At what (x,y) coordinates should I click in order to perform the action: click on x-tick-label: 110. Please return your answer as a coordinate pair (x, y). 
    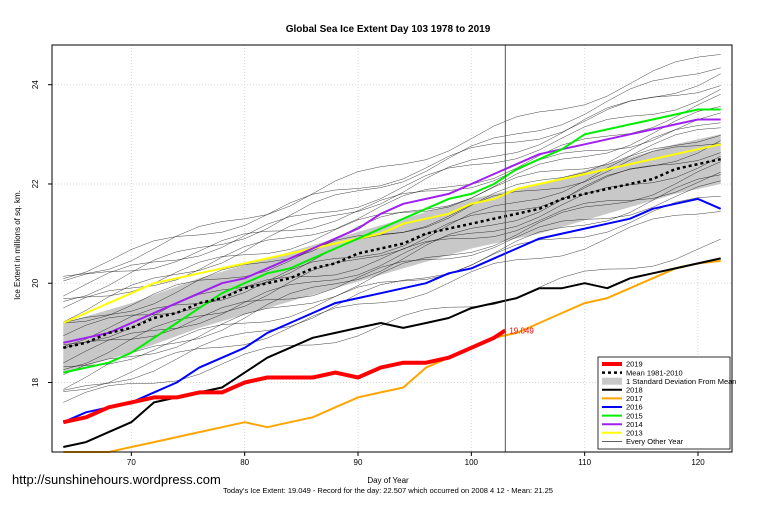
    Looking at the image, I should click on (584, 462).